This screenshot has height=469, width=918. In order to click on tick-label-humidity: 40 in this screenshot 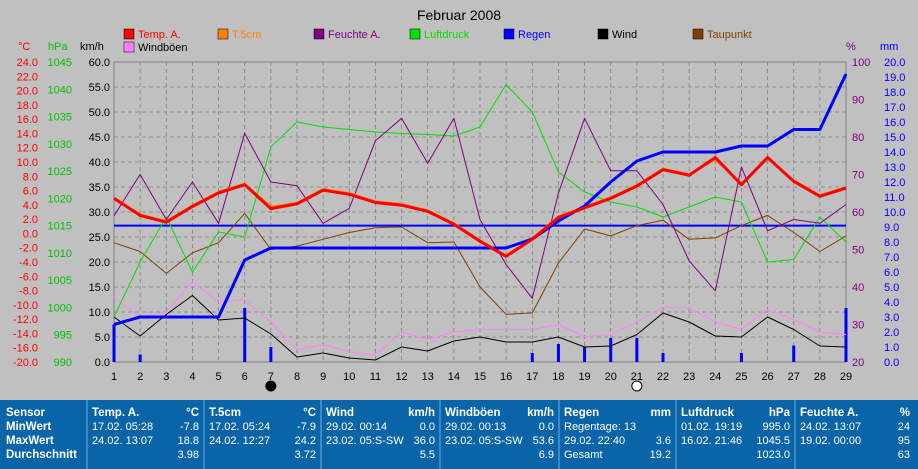, I will do `click(858, 288)`.